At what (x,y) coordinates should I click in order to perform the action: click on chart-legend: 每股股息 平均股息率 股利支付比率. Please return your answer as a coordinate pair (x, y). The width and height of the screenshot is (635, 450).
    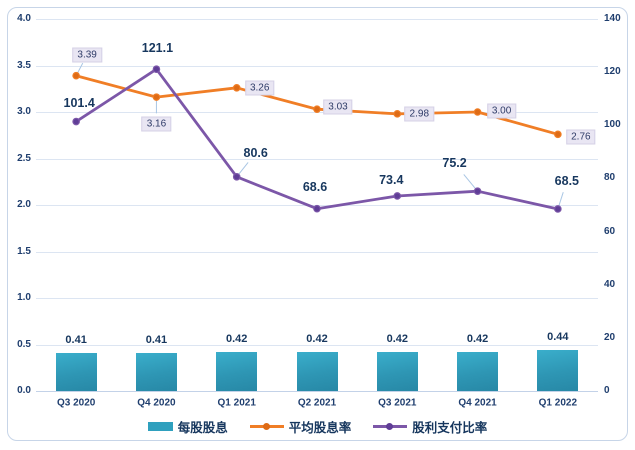
    Looking at the image, I should click on (317, 426).